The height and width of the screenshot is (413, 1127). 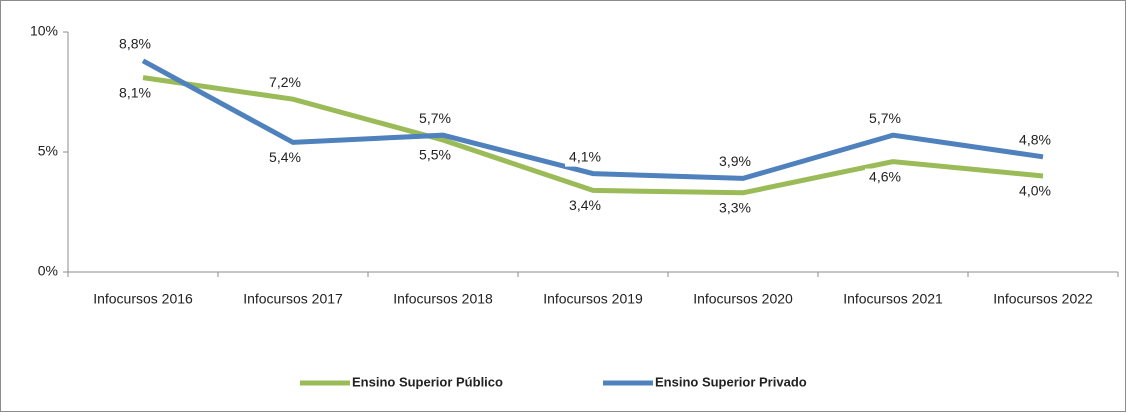 I want to click on data-label: 5,4%, so click(x=285, y=157).